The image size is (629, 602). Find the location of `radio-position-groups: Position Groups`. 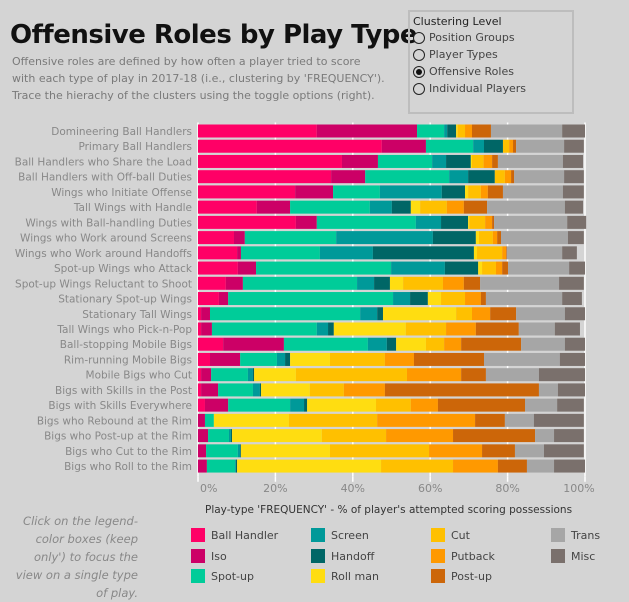

radio-position-groups: Position Groups is located at coordinates (464, 37).